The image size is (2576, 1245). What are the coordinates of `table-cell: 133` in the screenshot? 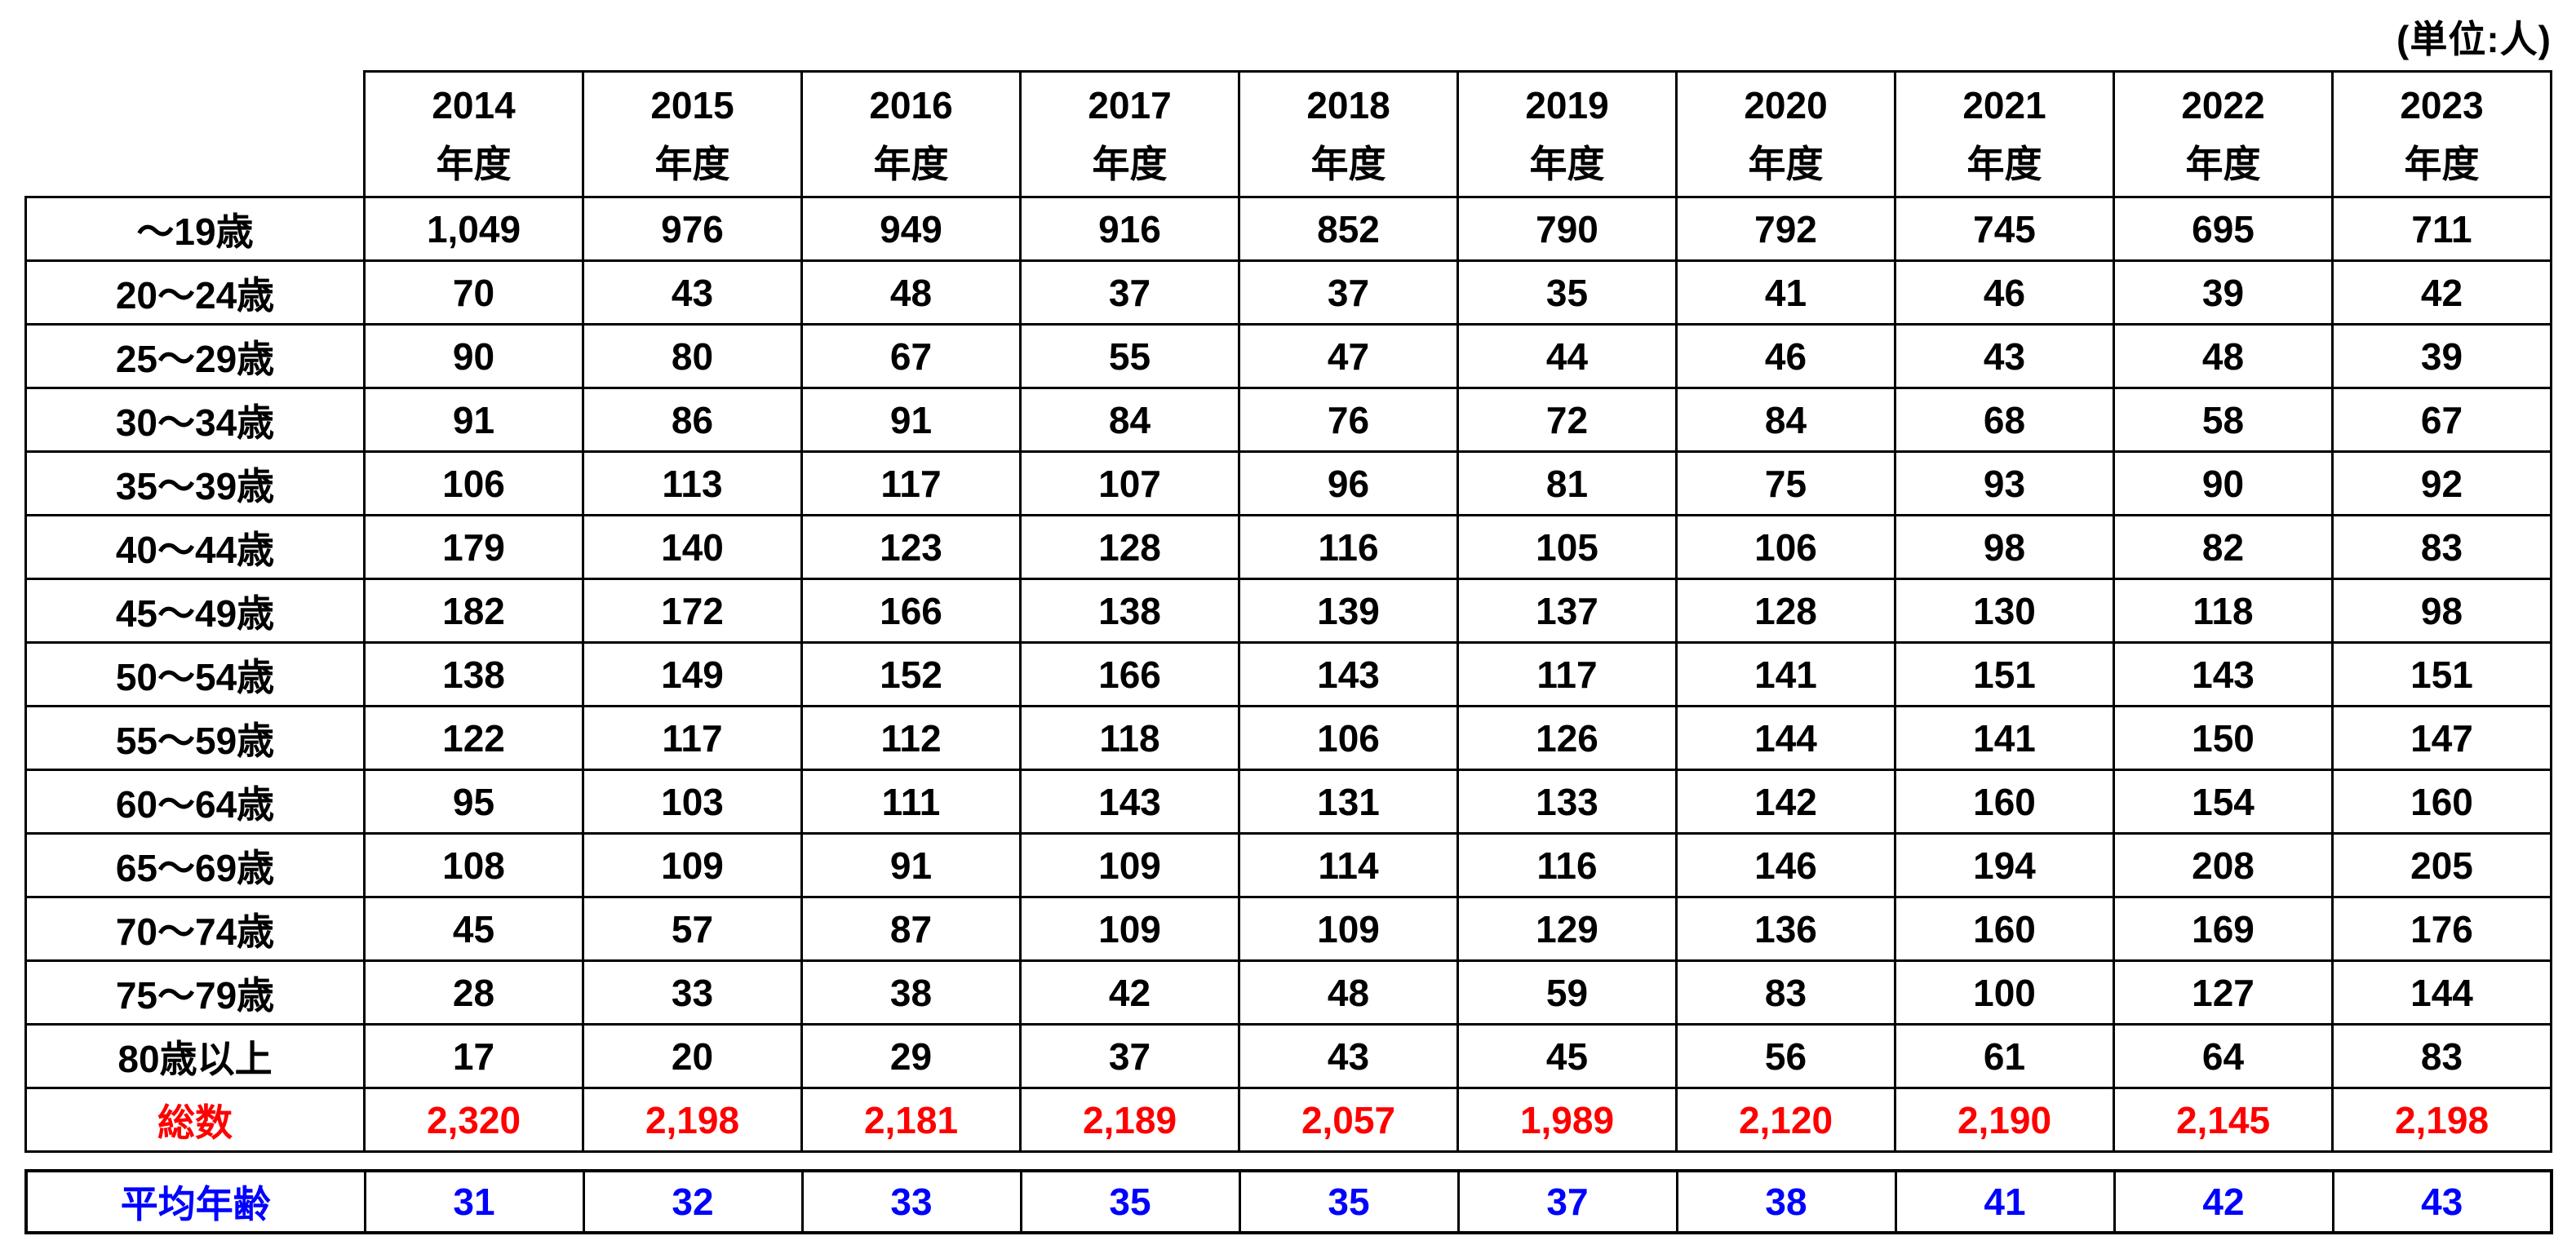 It's located at (1567, 802).